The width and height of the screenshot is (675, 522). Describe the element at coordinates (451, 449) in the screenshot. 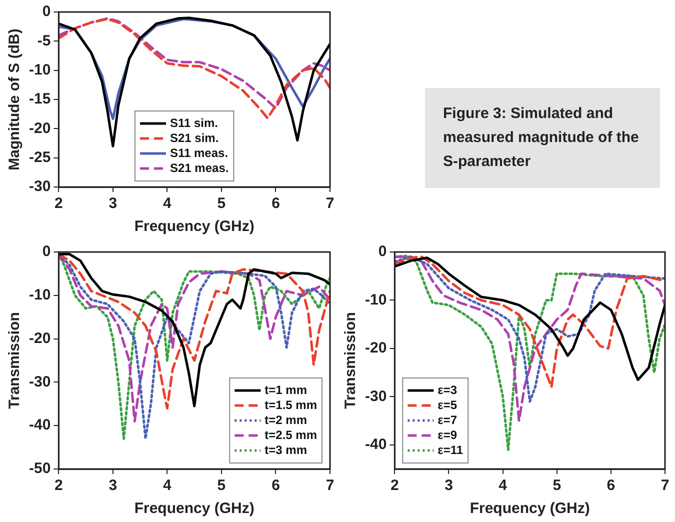

I see `legend-label: ε=11` at that location.